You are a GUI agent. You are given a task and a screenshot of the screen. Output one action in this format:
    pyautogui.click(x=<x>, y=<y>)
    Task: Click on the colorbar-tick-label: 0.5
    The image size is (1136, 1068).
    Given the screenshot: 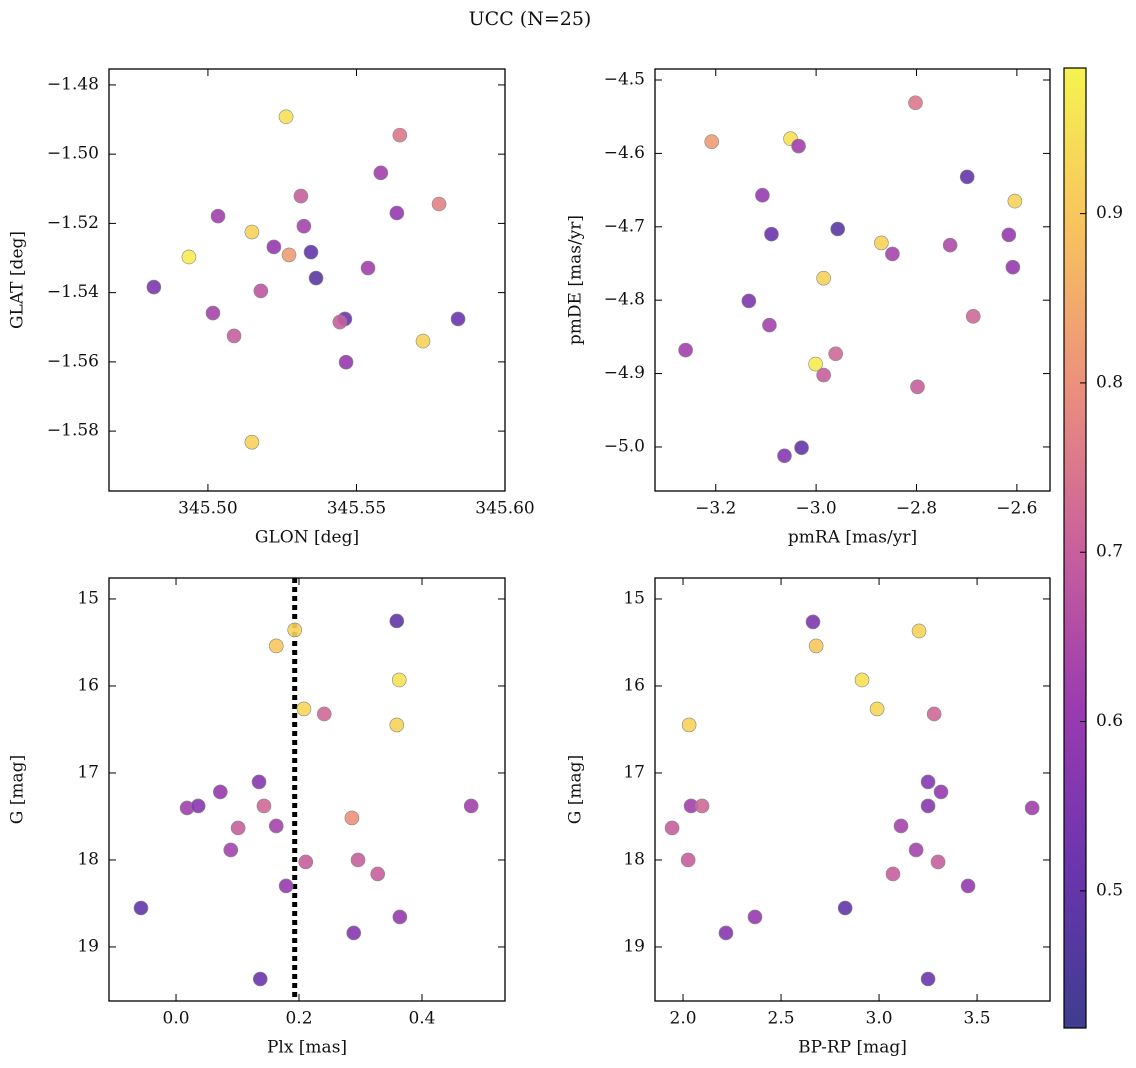 What is the action you would take?
    pyautogui.click(x=1109, y=890)
    